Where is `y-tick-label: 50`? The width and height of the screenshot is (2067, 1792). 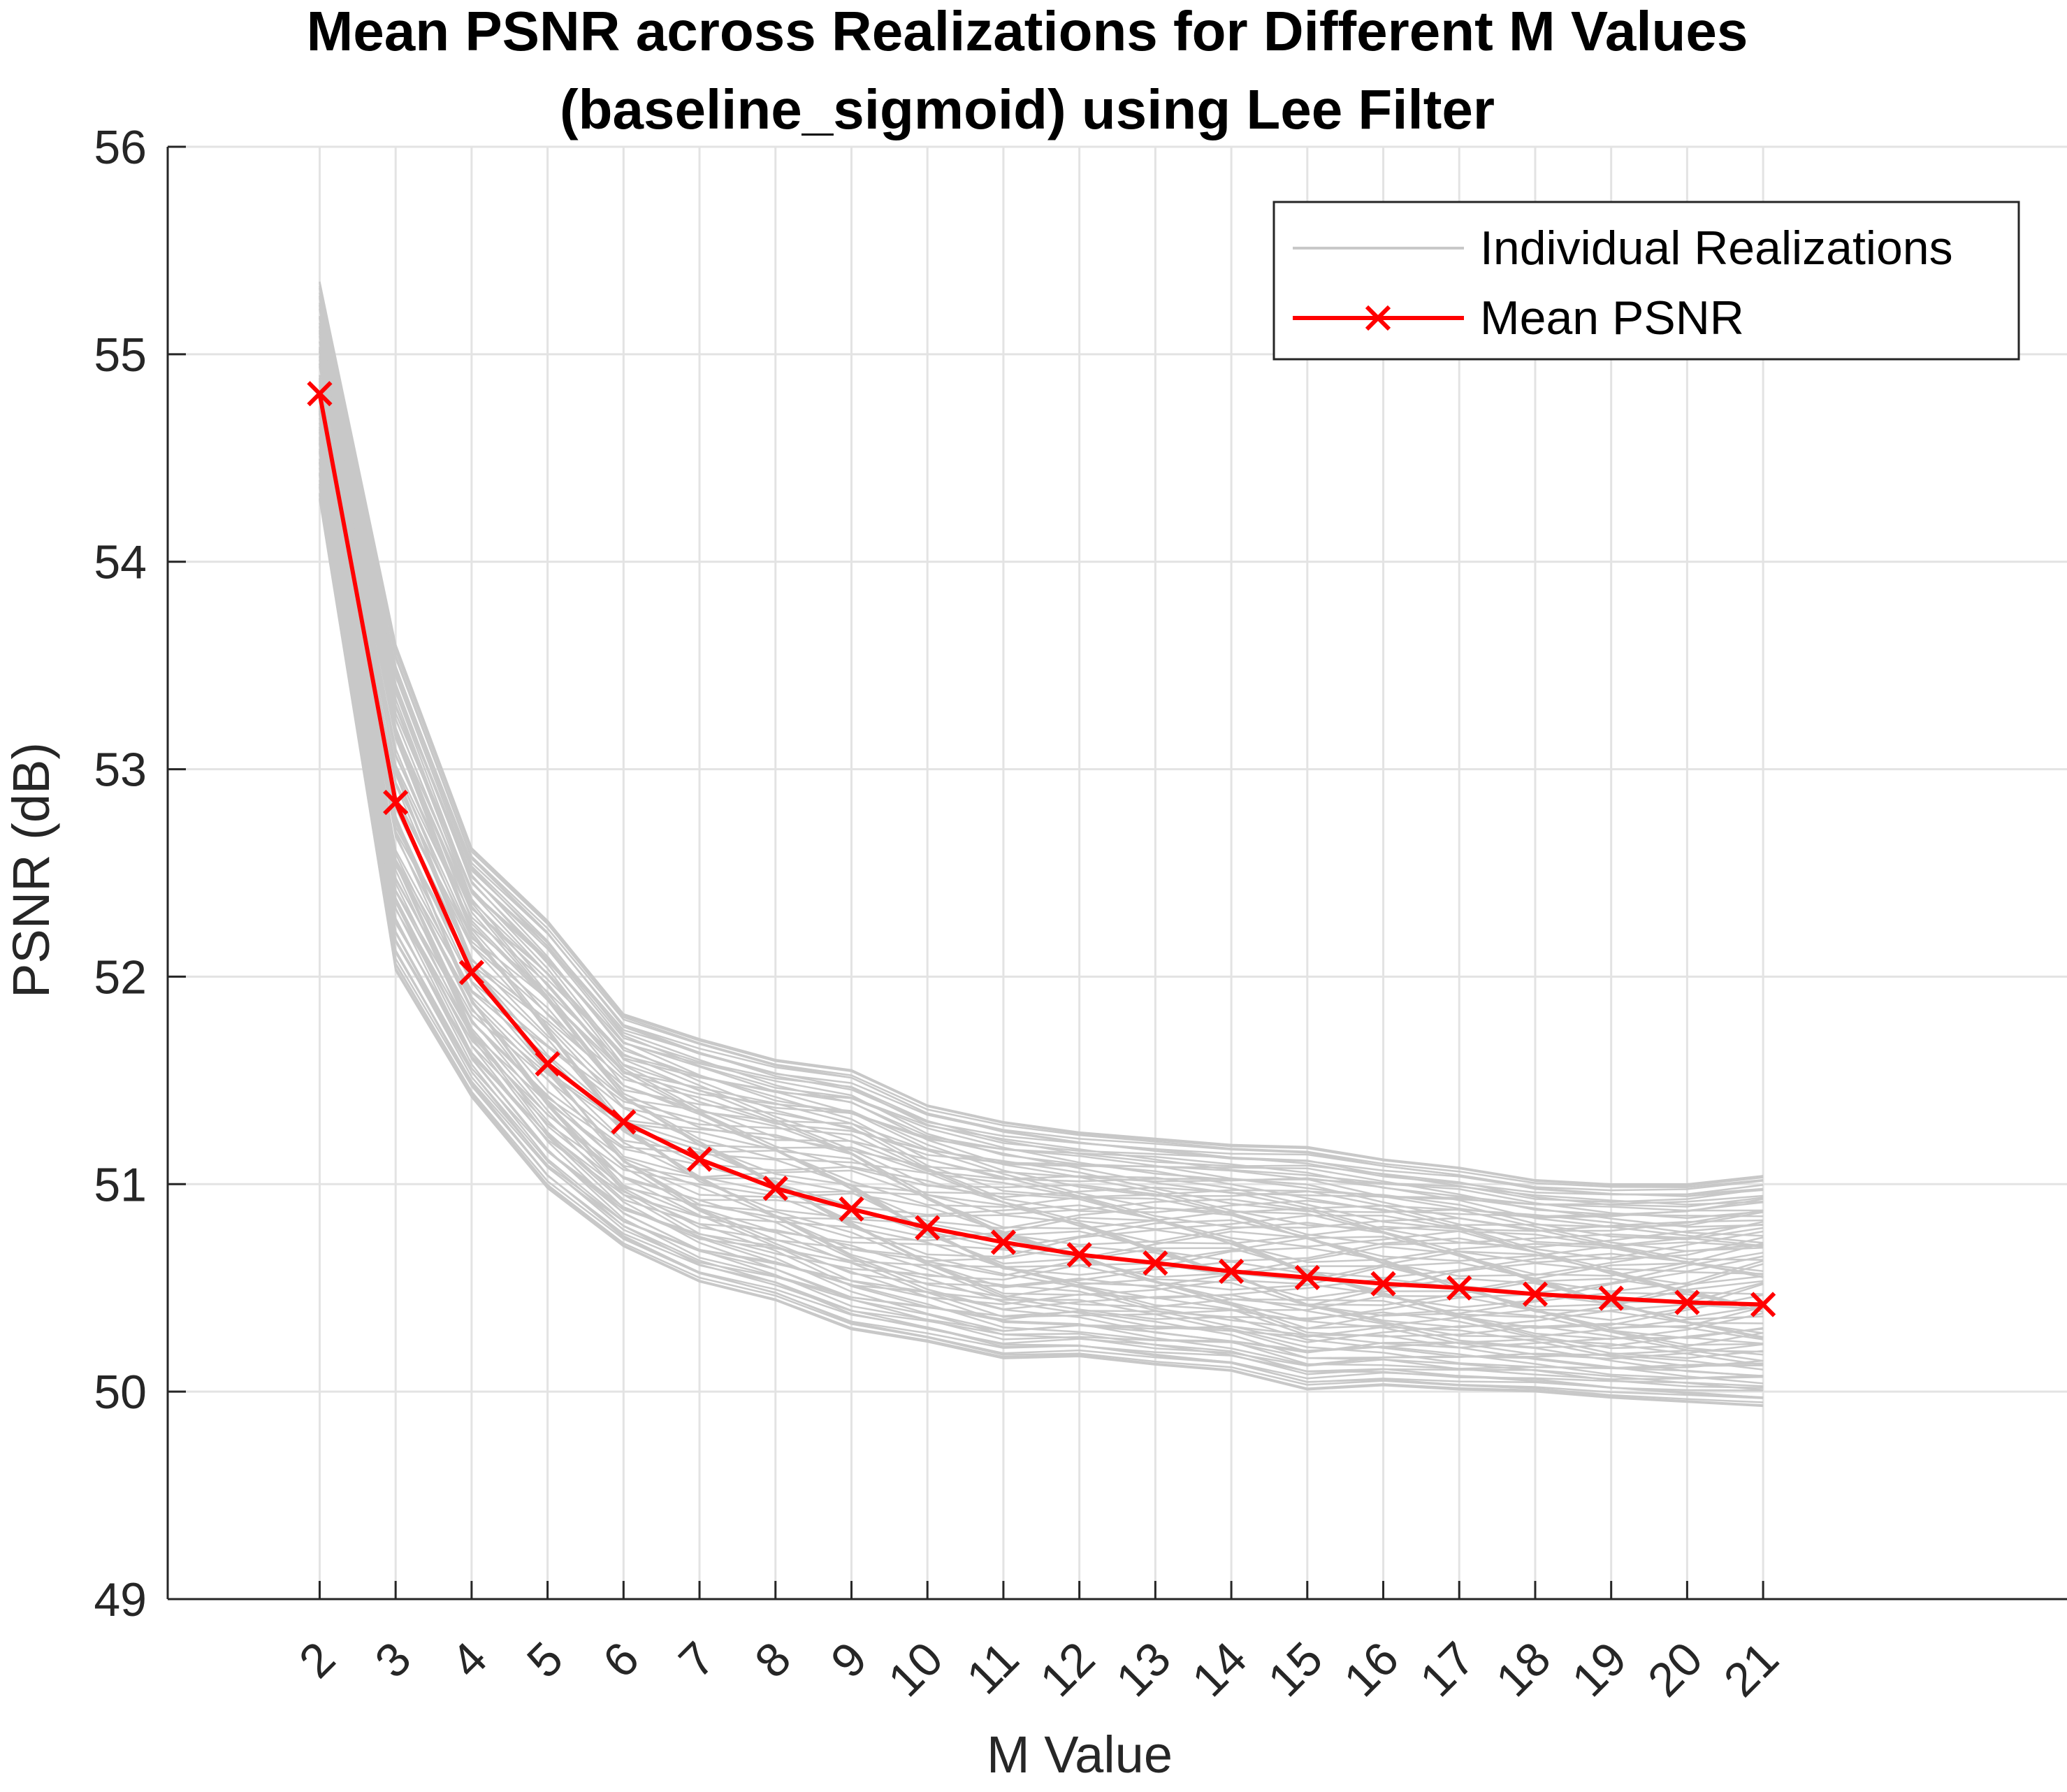 y-tick-label: 50 is located at coordinates (120, 1392).